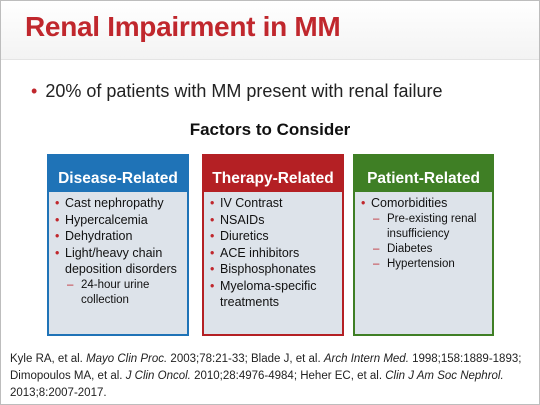 The image size is (540, 405). I want to click on title-bar: Renal Impairment in MM, so click(270, 30).